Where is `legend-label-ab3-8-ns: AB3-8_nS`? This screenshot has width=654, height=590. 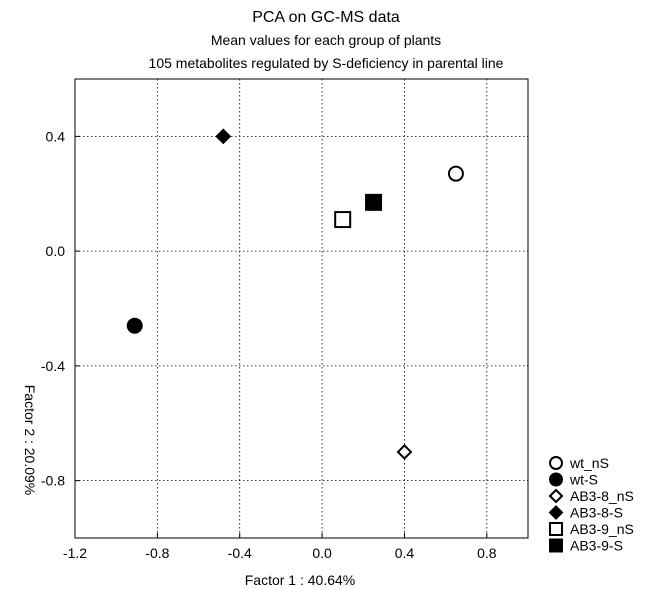 legend-label-ab3-8-ns: AB3-8_nS is located at coordinates (602, 496).